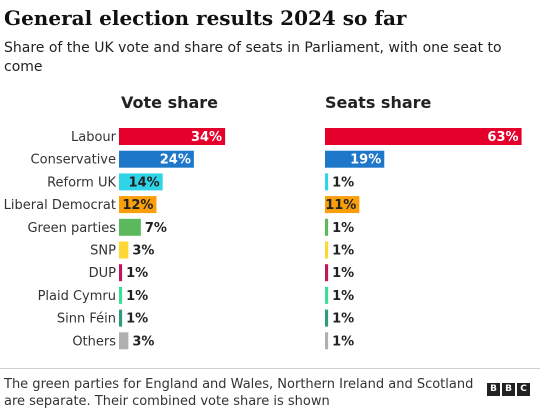 The height and width of the screenshot is (420, 540). I want to click on bbc-logo: B B C, so click(508, 389).